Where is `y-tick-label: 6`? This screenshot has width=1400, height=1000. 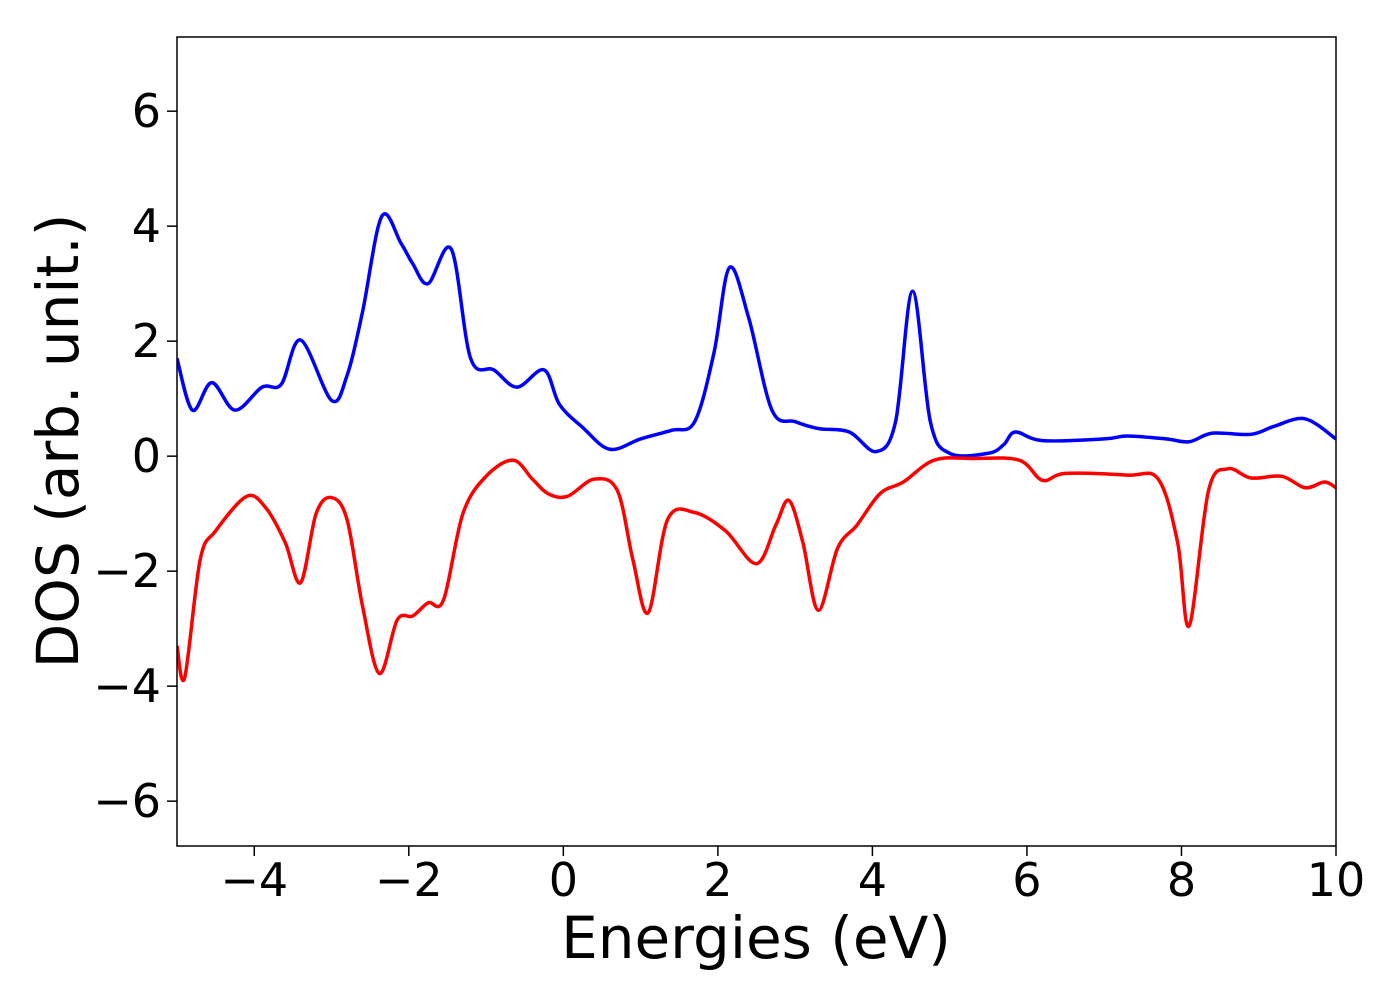
y-tick-label: 6 is located at coordinates (146, 111).